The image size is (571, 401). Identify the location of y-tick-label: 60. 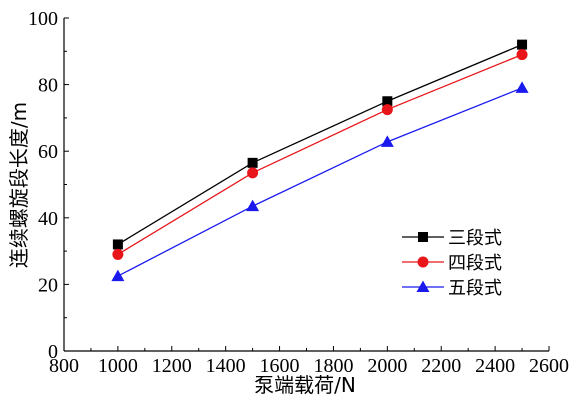
(48, 152).